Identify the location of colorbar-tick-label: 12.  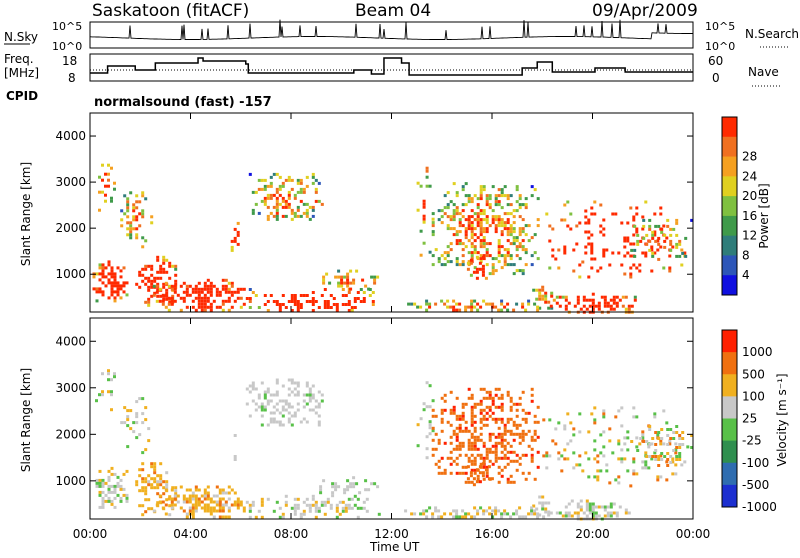
(749, 236).